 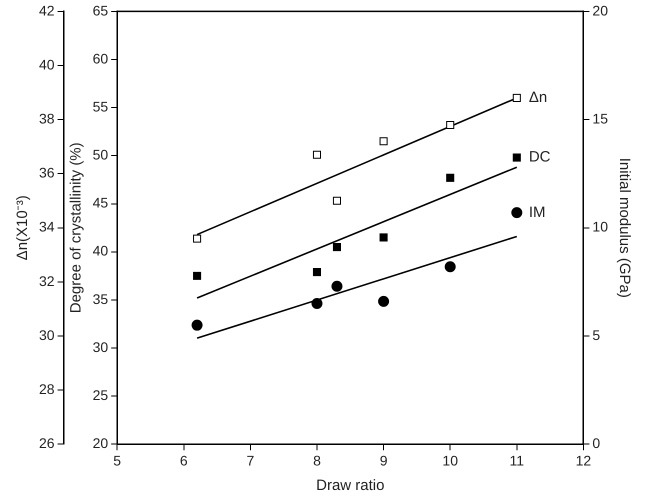 I want to click on y3-tick-label: 34, so click(x=46, y=226).